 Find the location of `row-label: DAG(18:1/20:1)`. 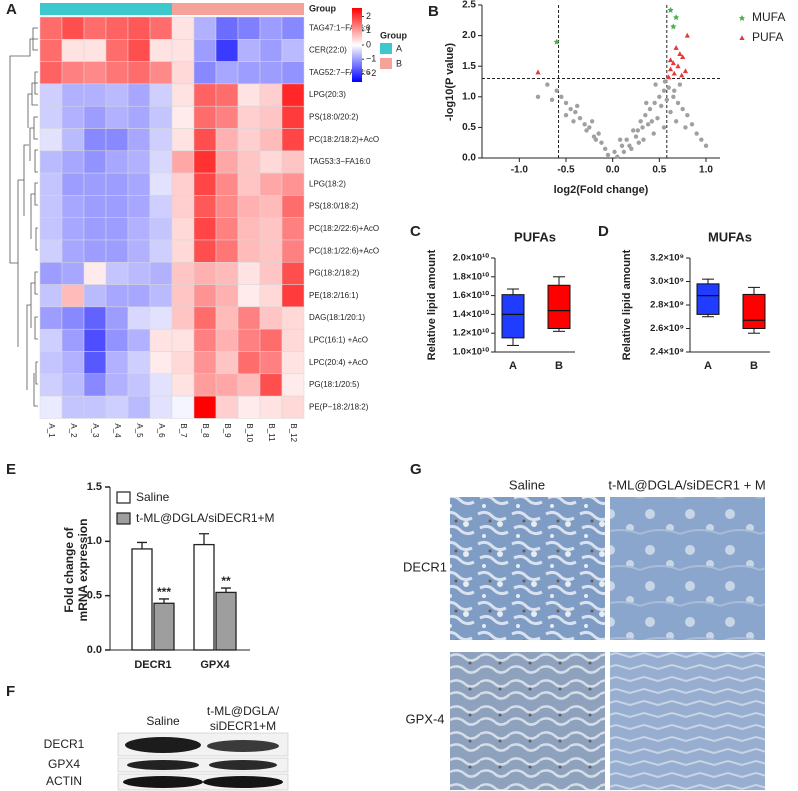

row-label: DAG(18:1/20:1) is located at coordinates (337, 317).